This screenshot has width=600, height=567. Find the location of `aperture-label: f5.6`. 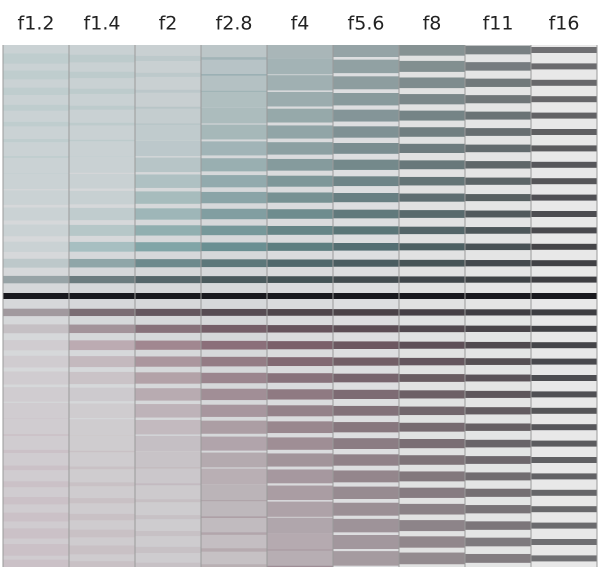

aperture-label: f5.6 is located at coordinates (366, 24).